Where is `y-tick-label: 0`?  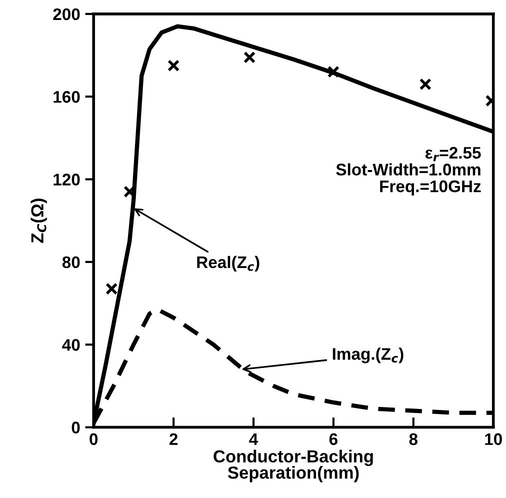 y-tick-label: 0 is located at coordinates (76, 428).